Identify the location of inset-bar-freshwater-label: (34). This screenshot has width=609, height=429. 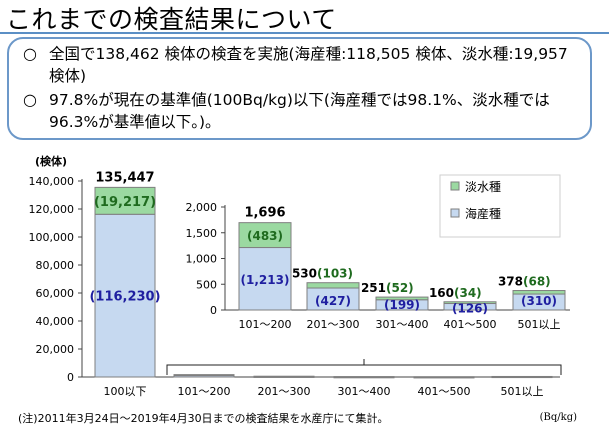
(468, 293).